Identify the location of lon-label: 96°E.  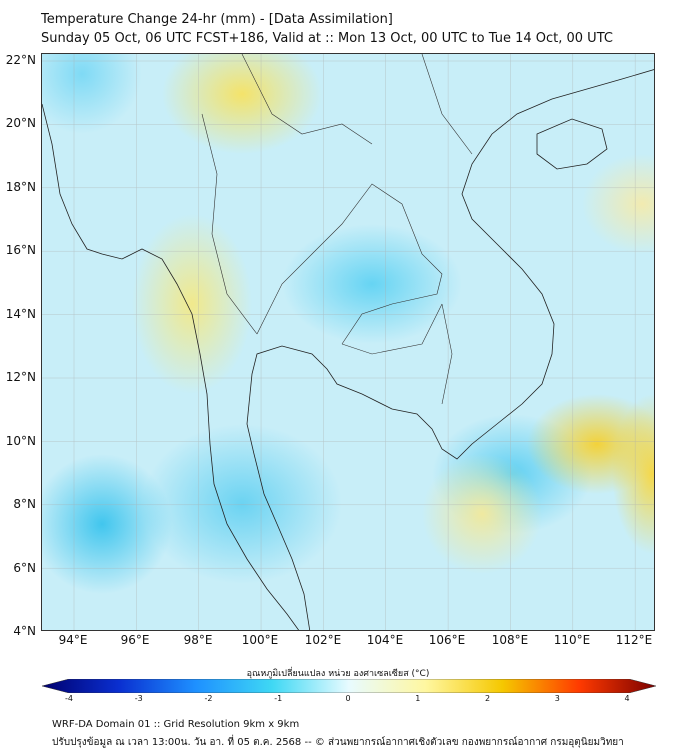
(135, 640).